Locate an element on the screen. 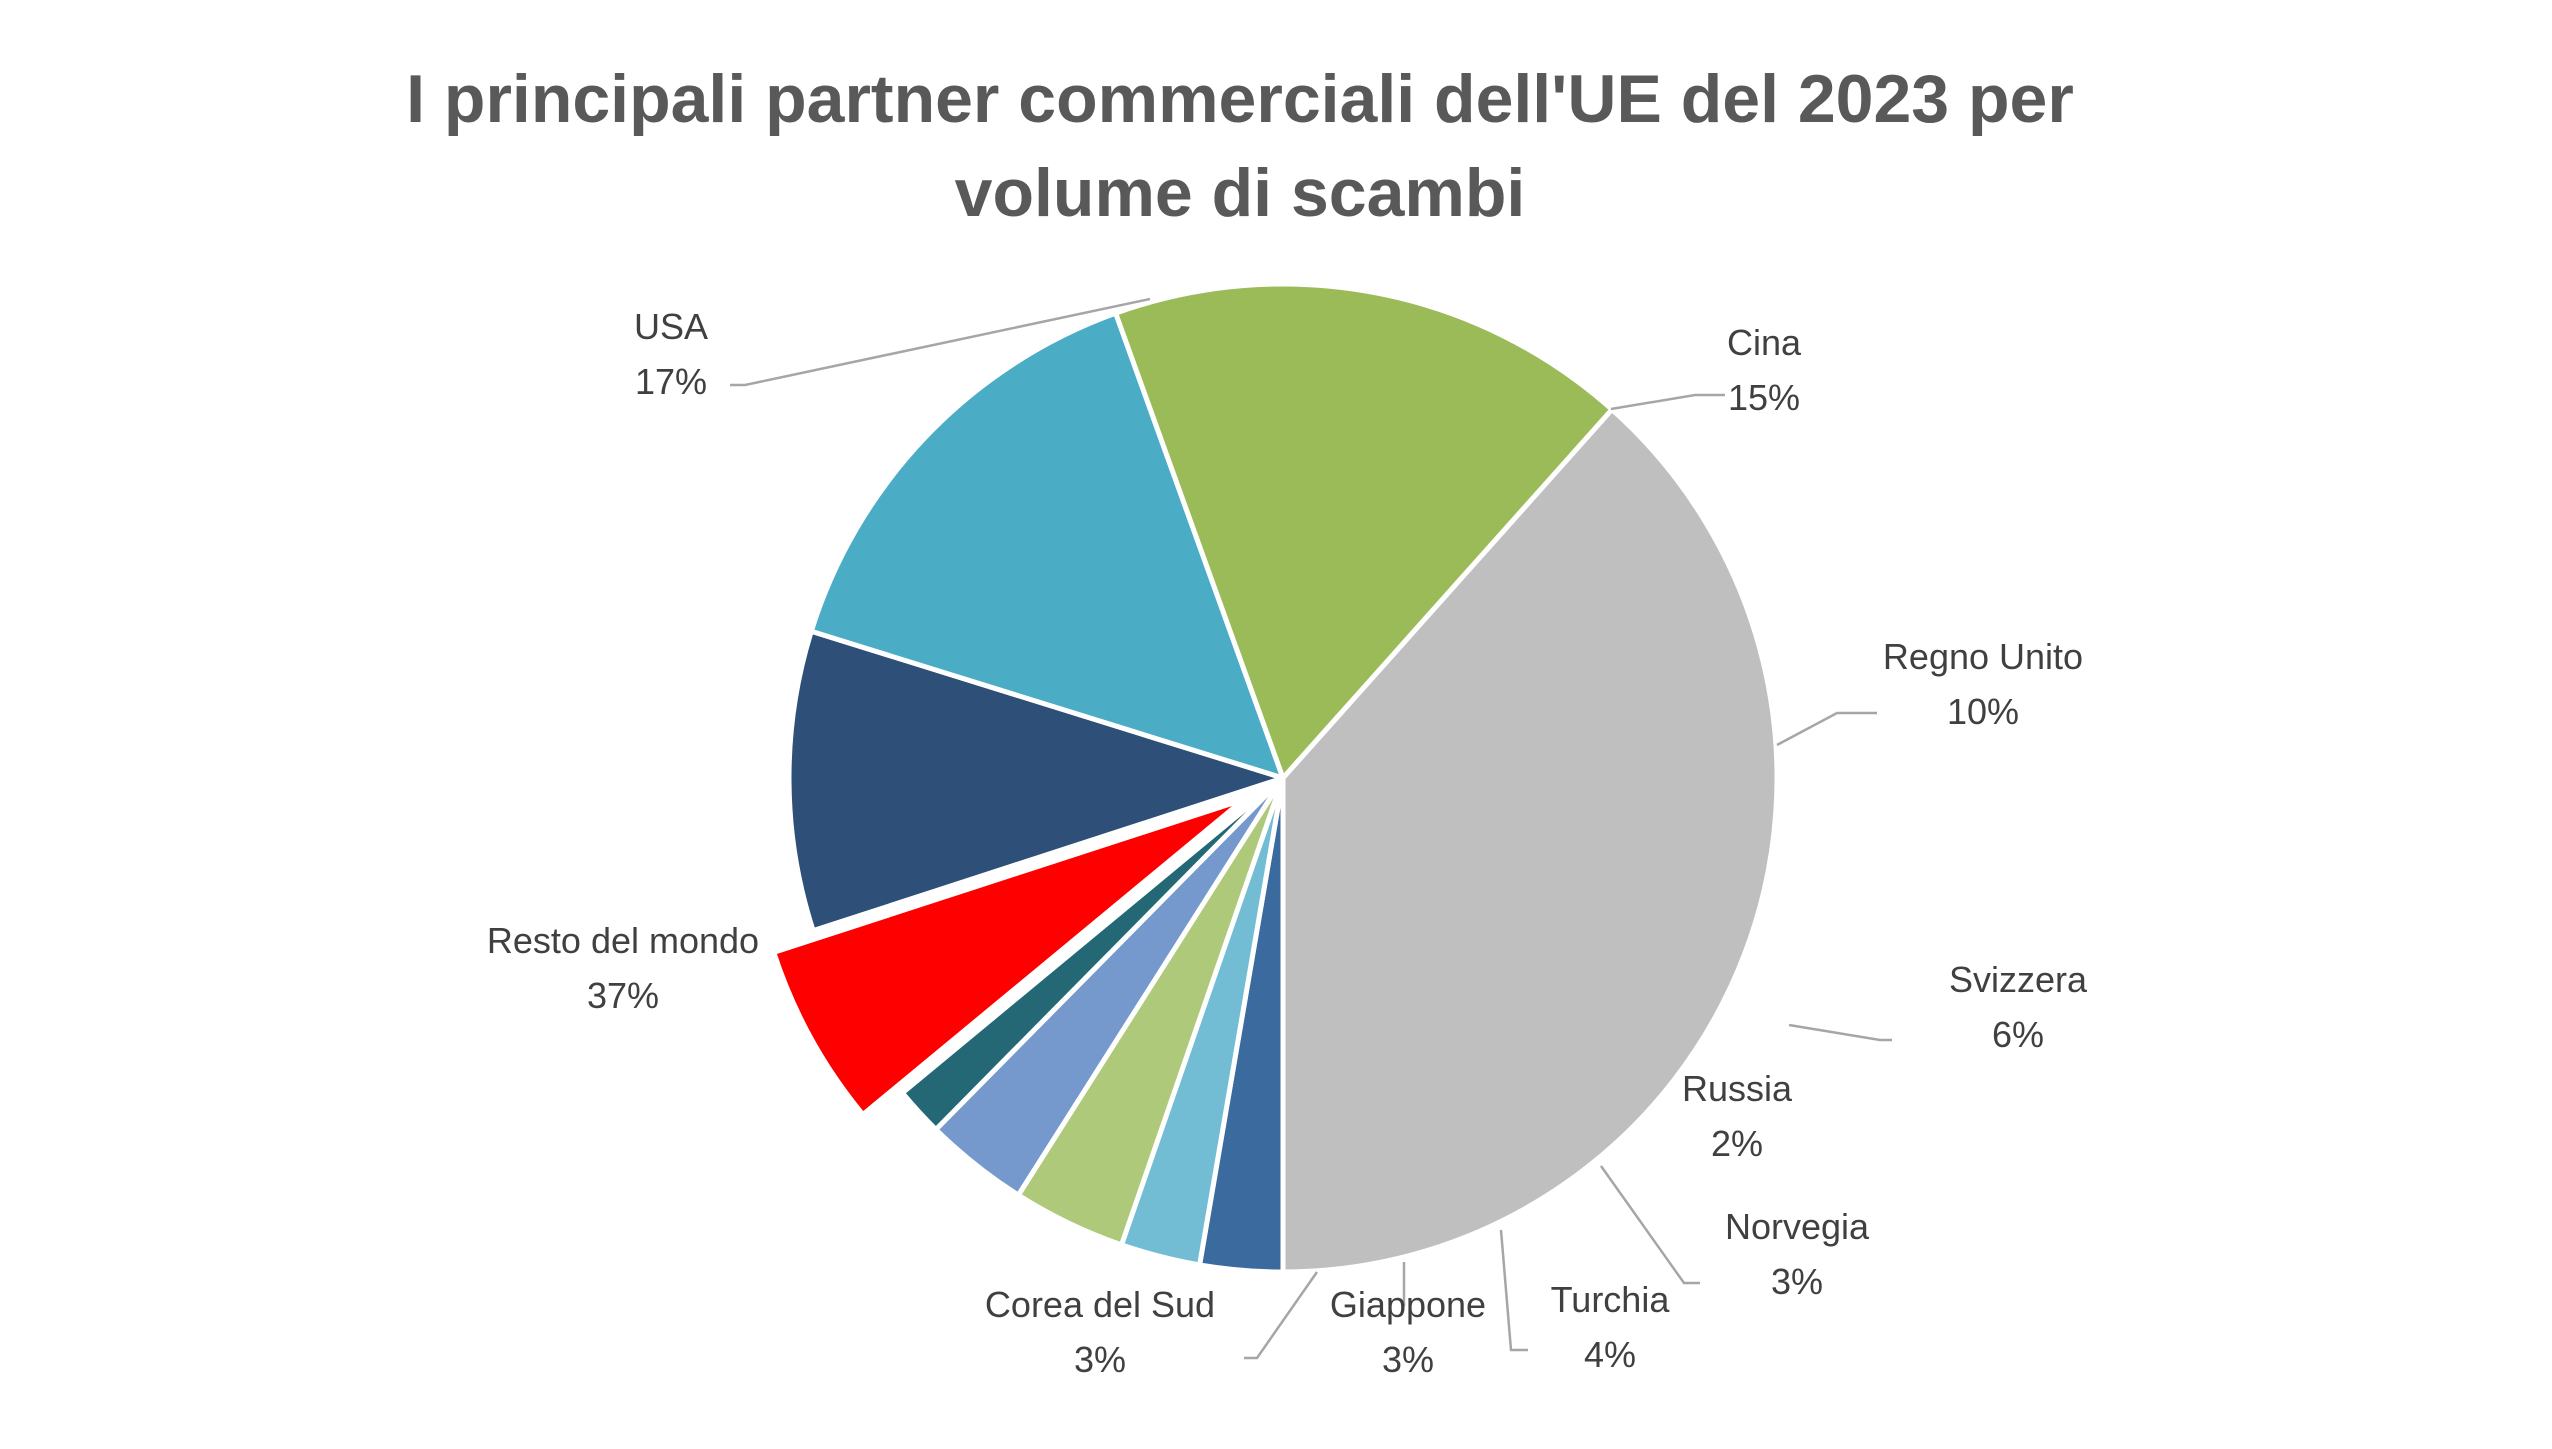 The width and height of the screenshot is (2552, 1449). label-name-corea-del-sud: Corea del Sud is located at coordinates (1100, 1304).